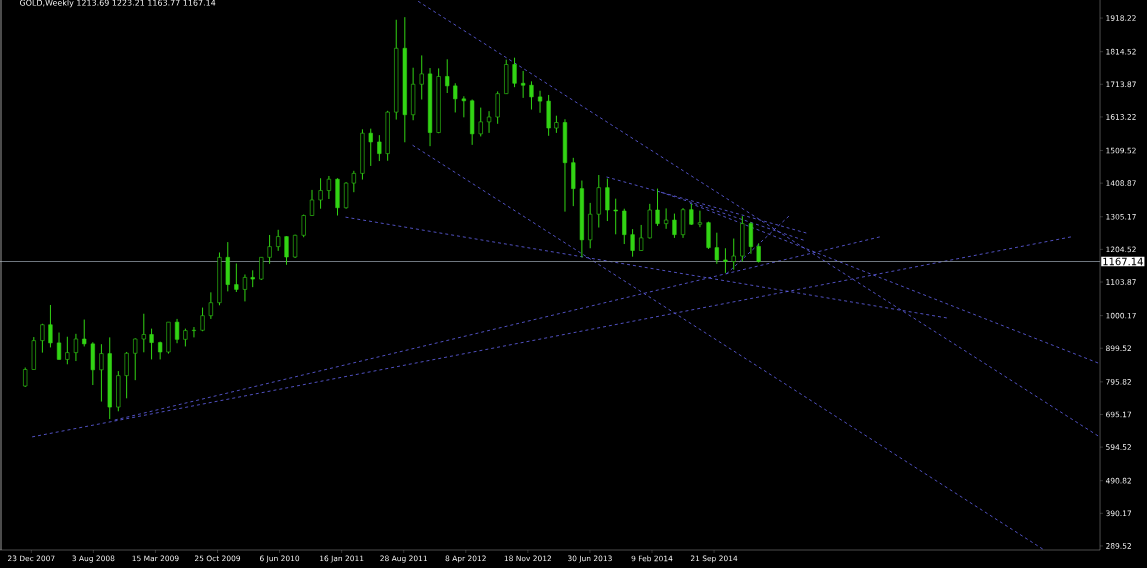  What do you see at coordinates (1123, 261) in the screenshot?
I see `ref-line-label: 1167.14` at bounding box center [1123, 261].